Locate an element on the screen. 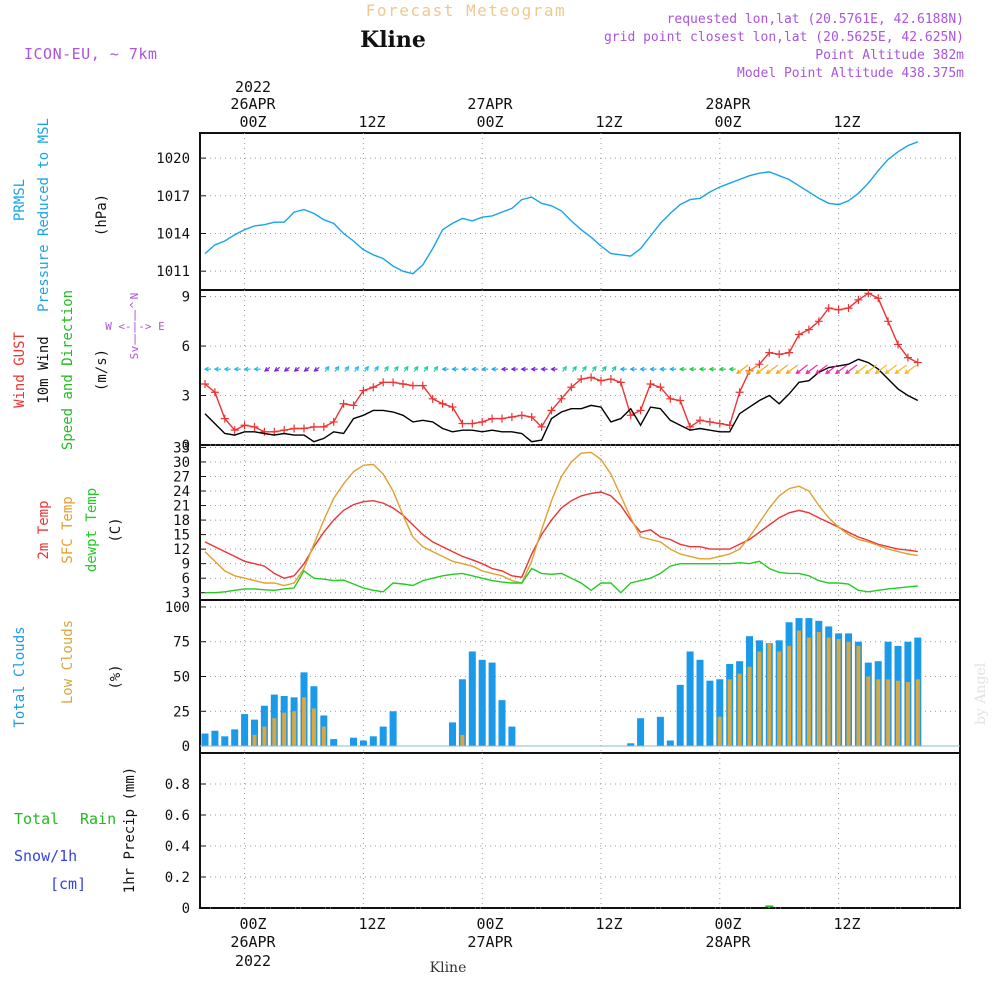 The width and height of the screenshot is (1000, 1000). label-ms: (m/s) is located at coordinates (102, 370).